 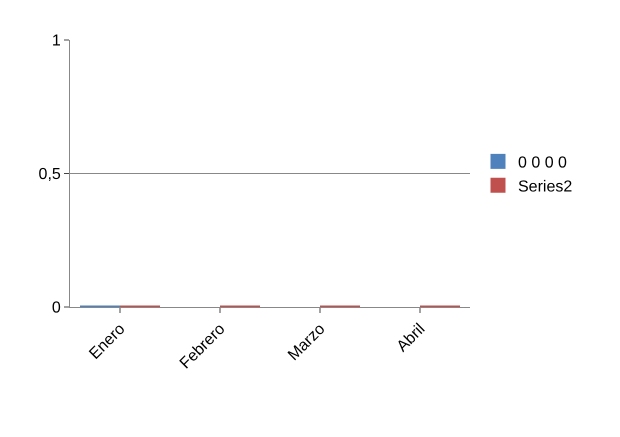 What do you see at coordinates (56, 41) in the screenshot?
I see `y-tick-label: 1` at bounding box center [56, 41].